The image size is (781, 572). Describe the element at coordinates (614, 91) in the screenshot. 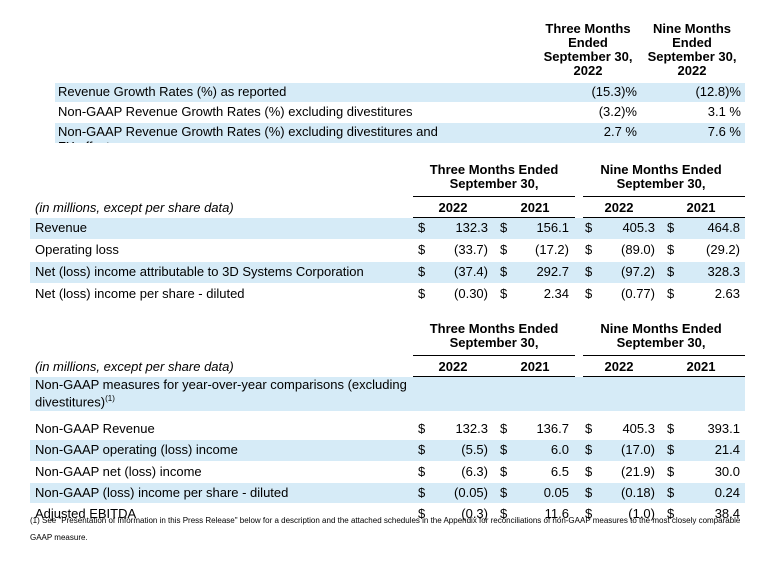

I see `cell-value: (15.3)%` at that location.